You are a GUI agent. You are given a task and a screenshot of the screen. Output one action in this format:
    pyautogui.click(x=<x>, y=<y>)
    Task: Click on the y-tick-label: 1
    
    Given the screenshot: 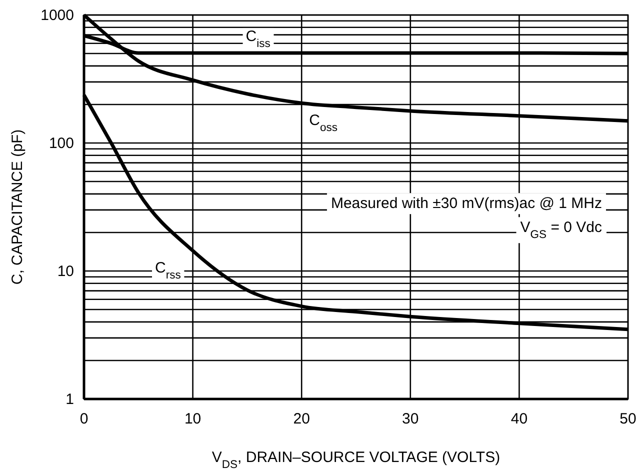 What is the action you would take?
    pyautogui.click(x=70, y=399)
    